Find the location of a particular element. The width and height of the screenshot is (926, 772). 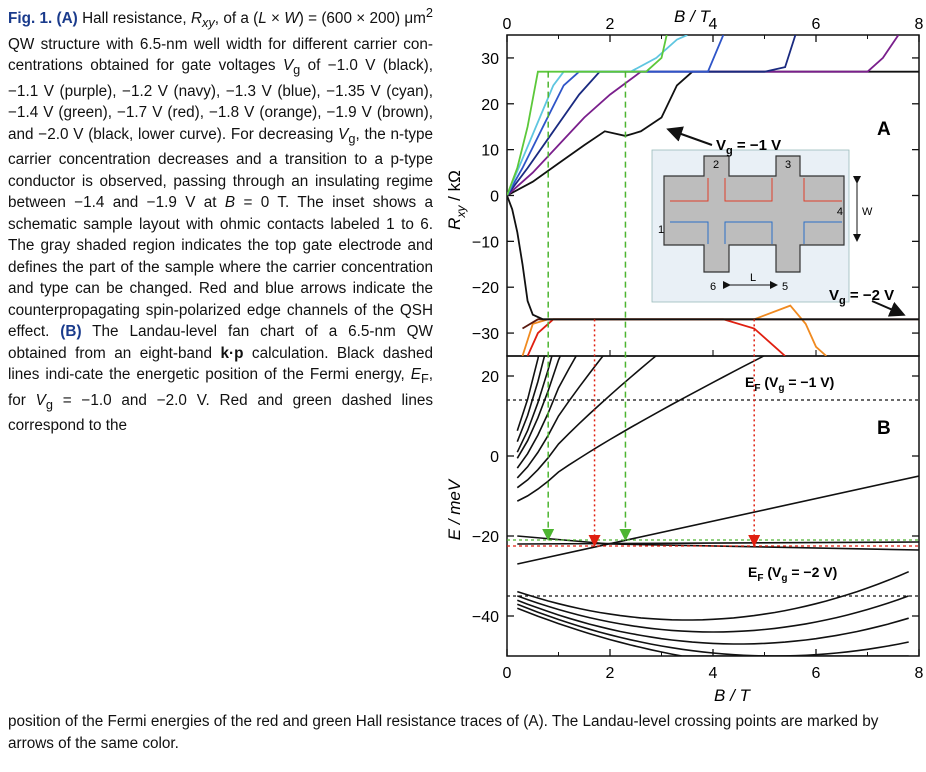

ef-vg-minus-1: EF (Vg = −1 V) is located at coordinates (789, 384).